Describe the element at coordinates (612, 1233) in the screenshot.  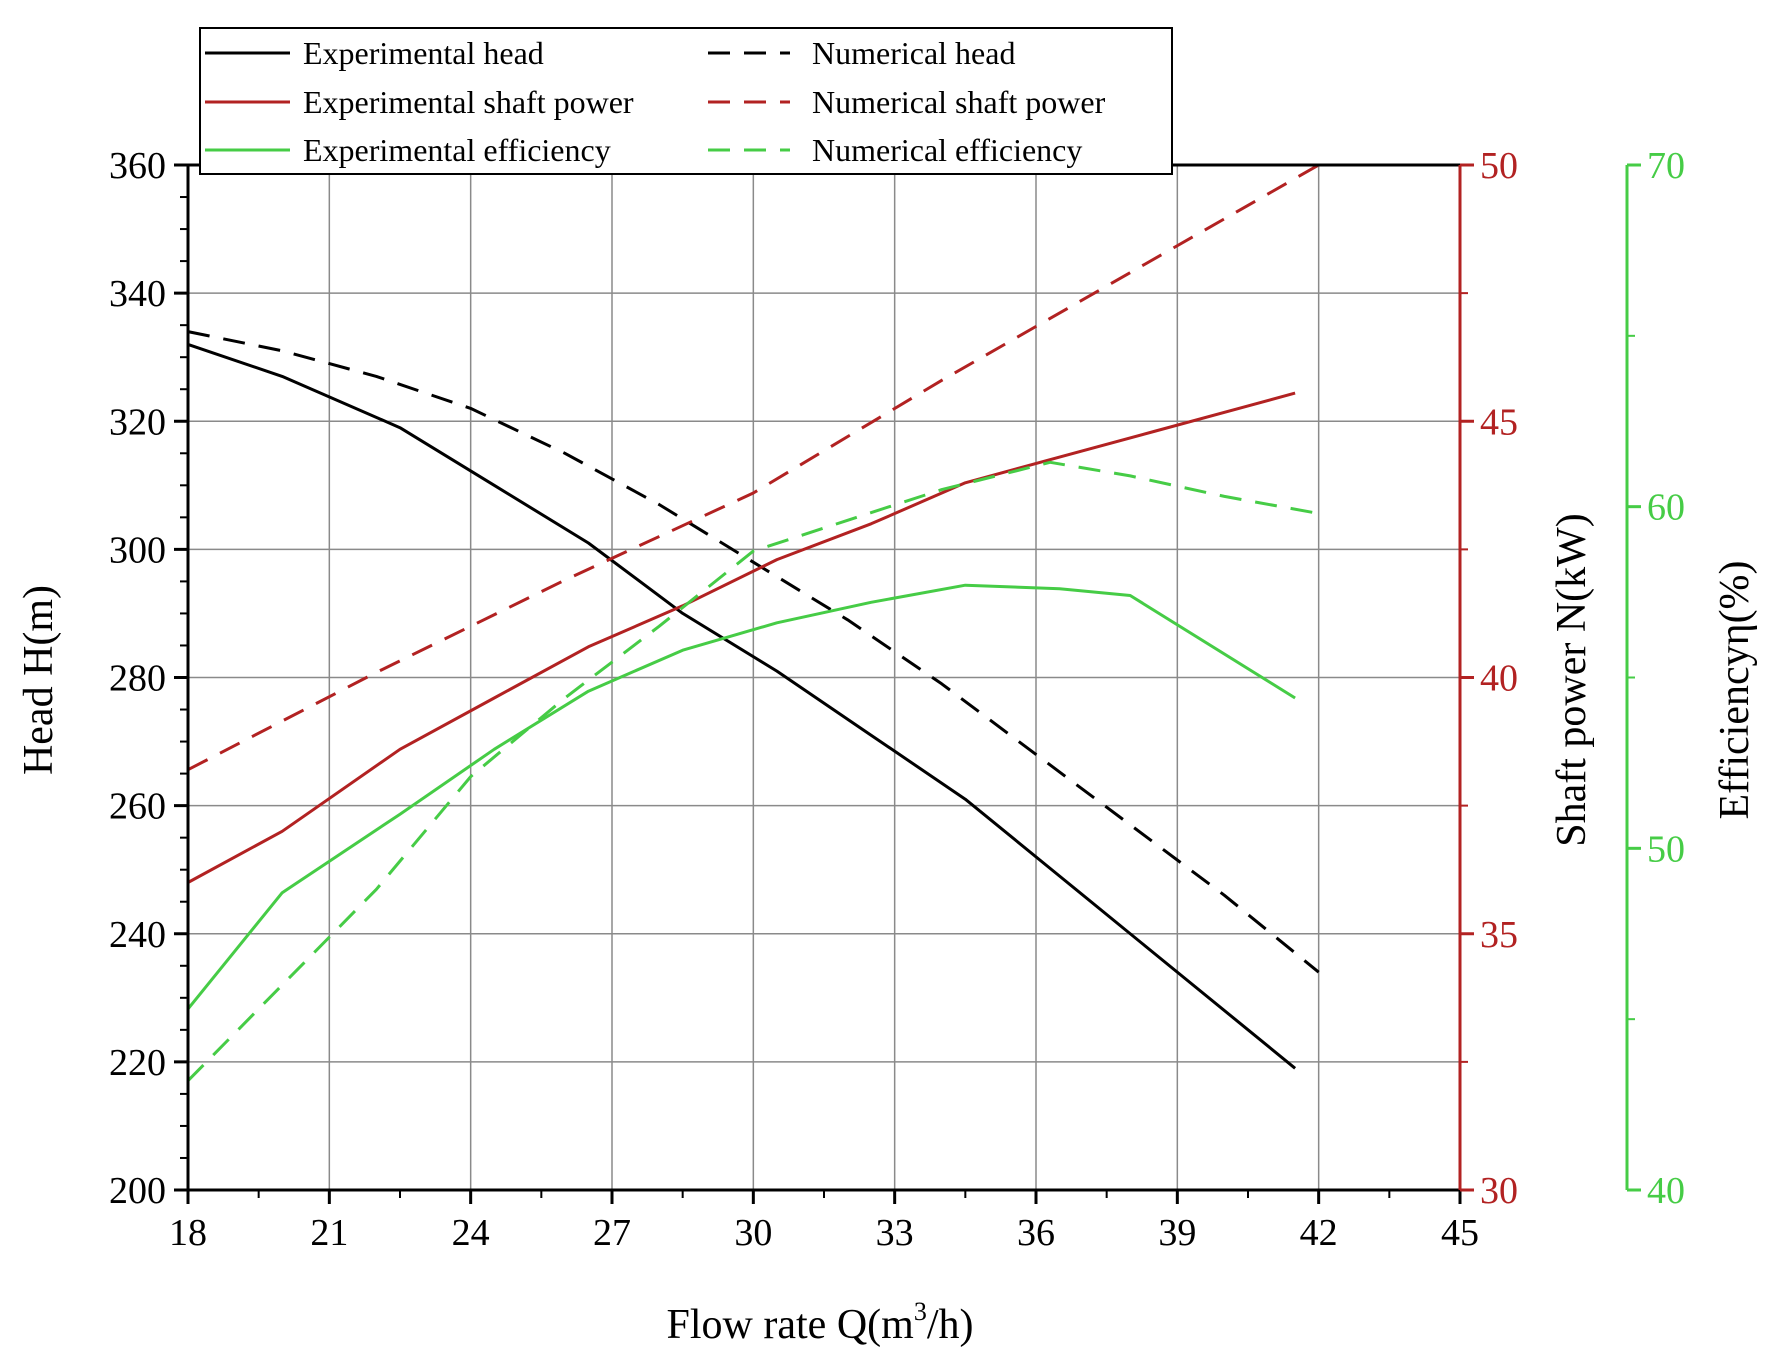
I see `x-tick-label: 27` at that location.